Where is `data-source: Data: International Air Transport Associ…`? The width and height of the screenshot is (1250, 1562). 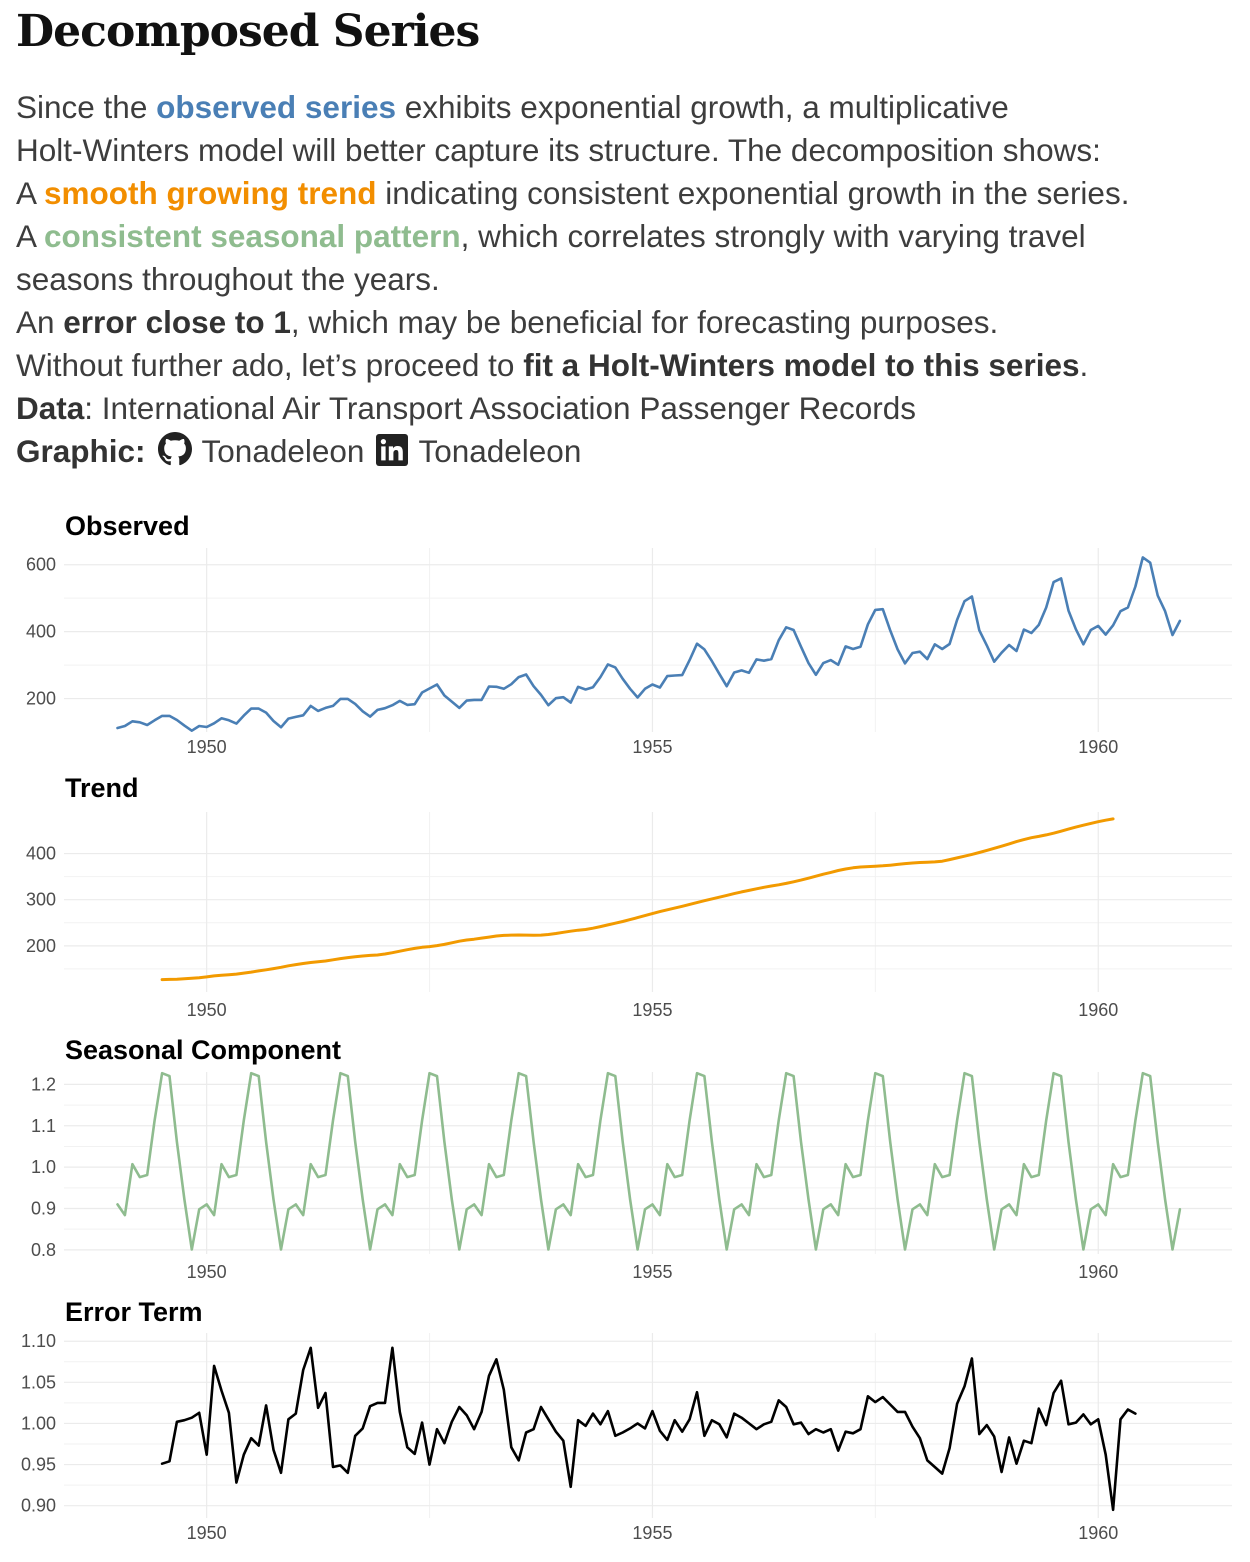 data-source: Data: International Air Transport Associ… is located at coordinates (466, 408).